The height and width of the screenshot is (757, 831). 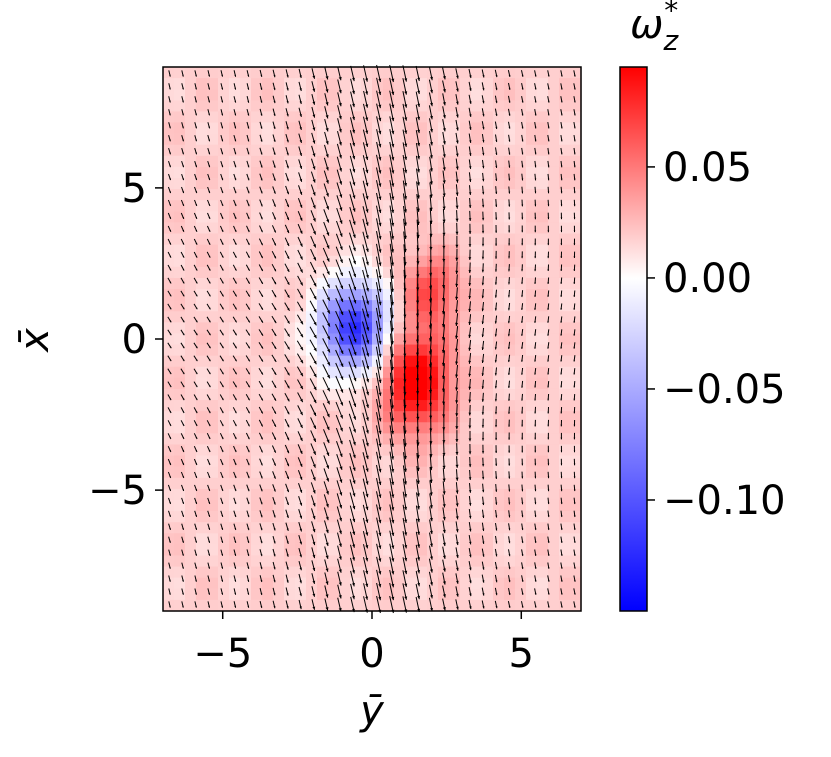 I want to click on colorbar-gradient, so click(x=633, y=339).